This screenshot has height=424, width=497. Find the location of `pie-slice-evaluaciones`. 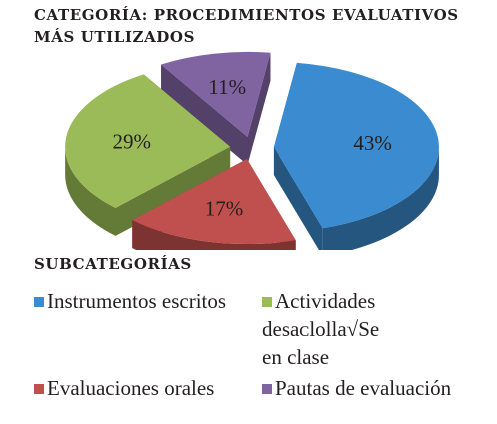

pie-slice-evaluaciones is located at coordinates (214, 204).